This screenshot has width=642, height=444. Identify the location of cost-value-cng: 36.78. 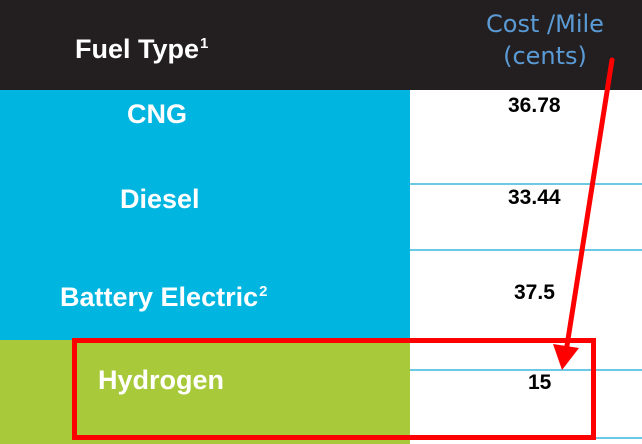
(534, 105).